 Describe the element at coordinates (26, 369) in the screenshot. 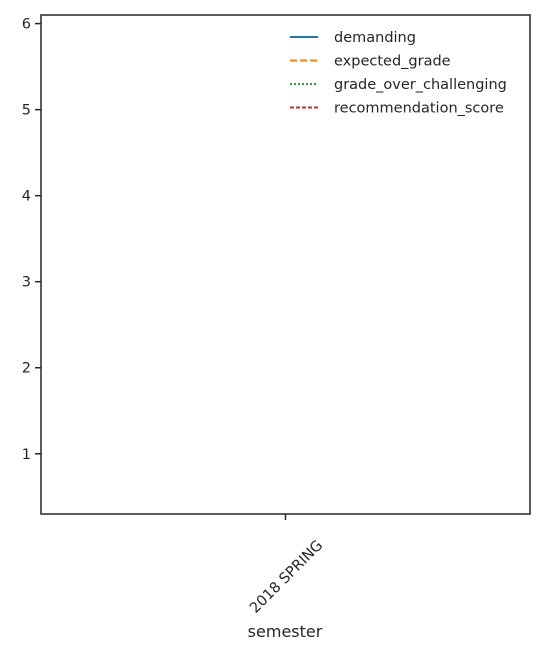

I see `y-tick-label: 2` at that location.